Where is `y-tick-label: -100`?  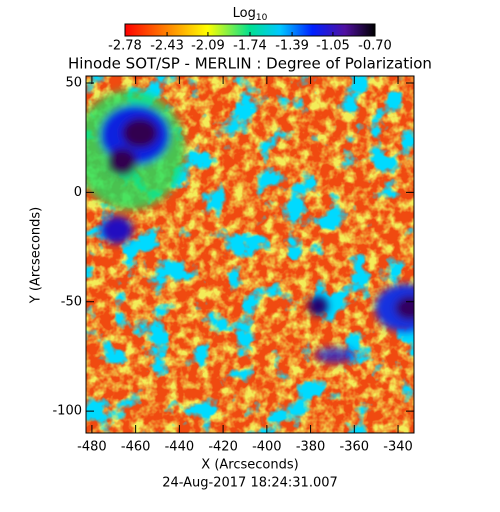 y-tick-label: -100 is located at coordinates (67, 411).